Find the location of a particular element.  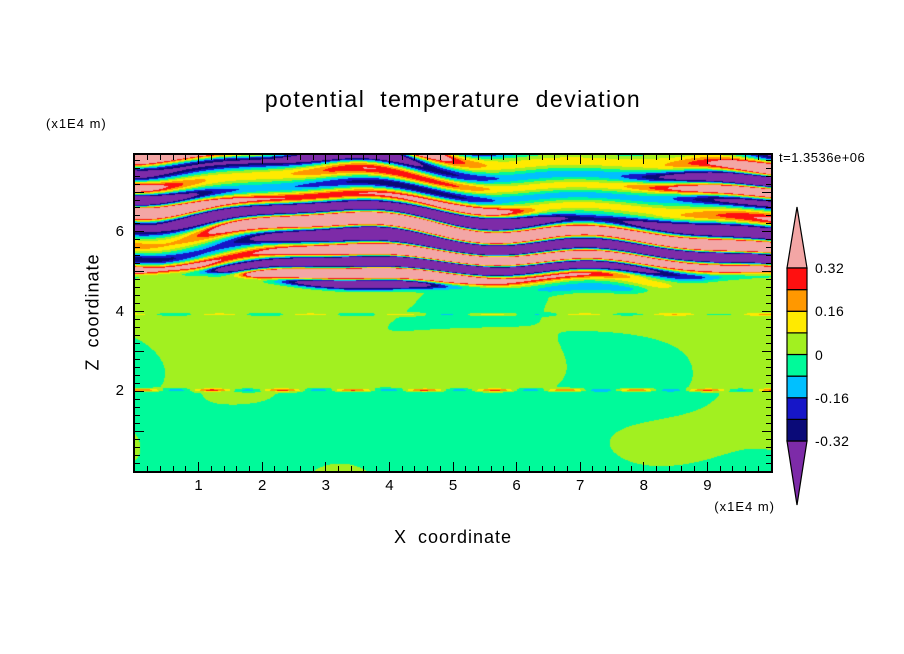

y-tick-label: 4 is located at coordinates (119, 311).